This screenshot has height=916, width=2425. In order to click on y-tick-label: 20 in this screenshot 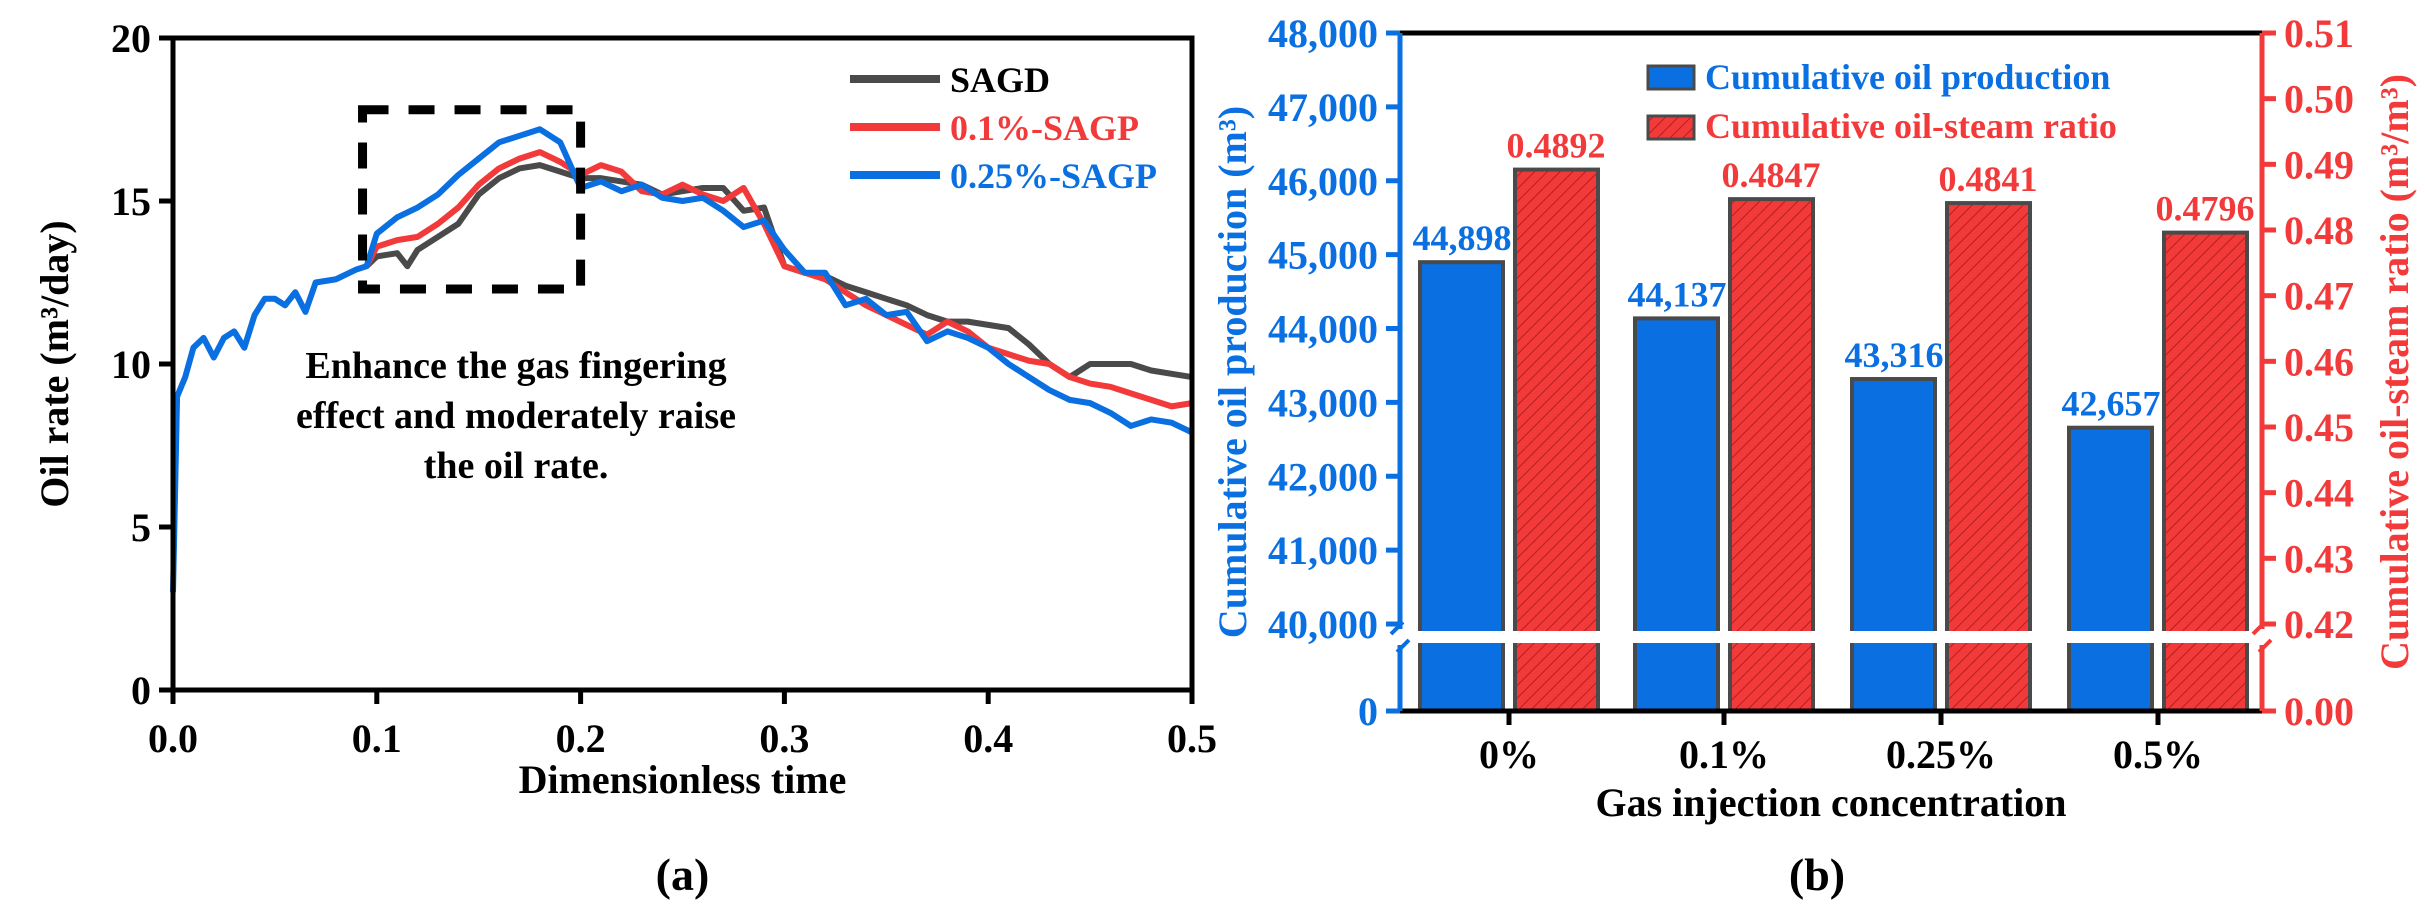, I will do `click(131, 38)`.